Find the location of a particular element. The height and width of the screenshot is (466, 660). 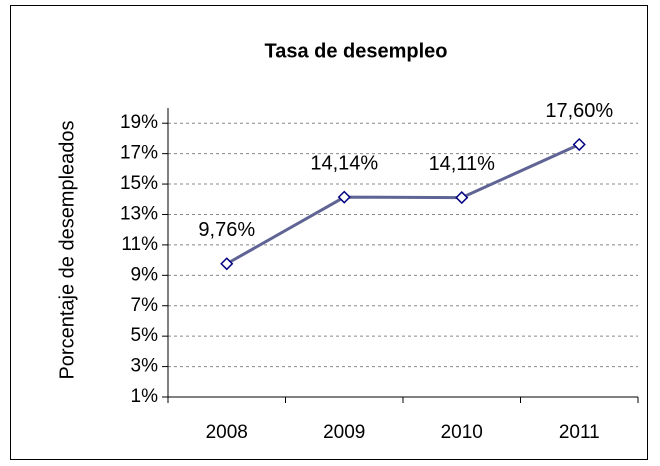

y-axis-label: Porcentaje de desempleados is located at coordinates (67, 249).